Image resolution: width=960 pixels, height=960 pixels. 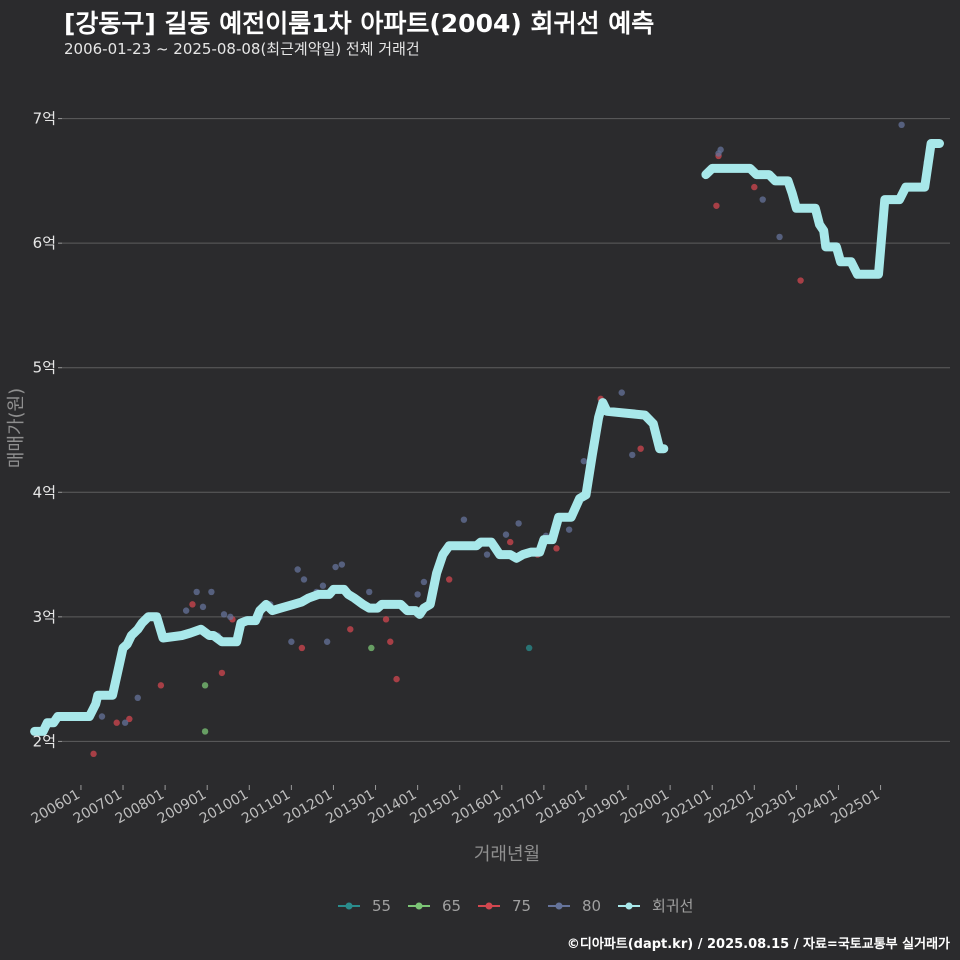 I want to click on y-tick-label: 4억, so click(x=44, y=492).